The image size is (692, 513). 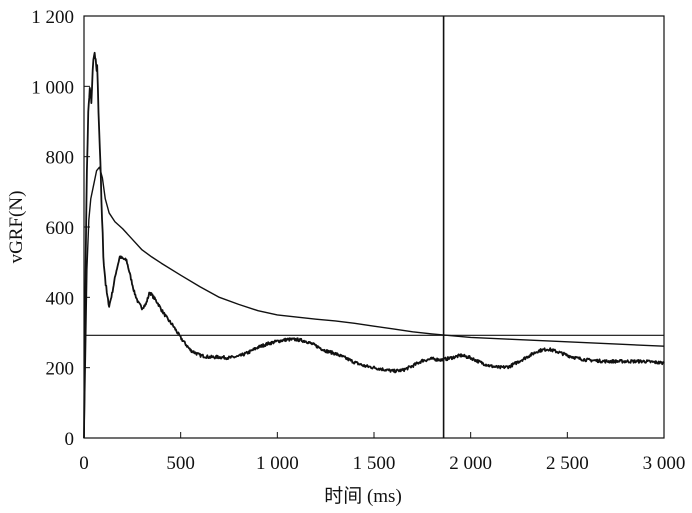 What do you see at coordinates (180, 463) in the screenshot?
I see `x-tick-label: 500` at bounding box center [180, 463].